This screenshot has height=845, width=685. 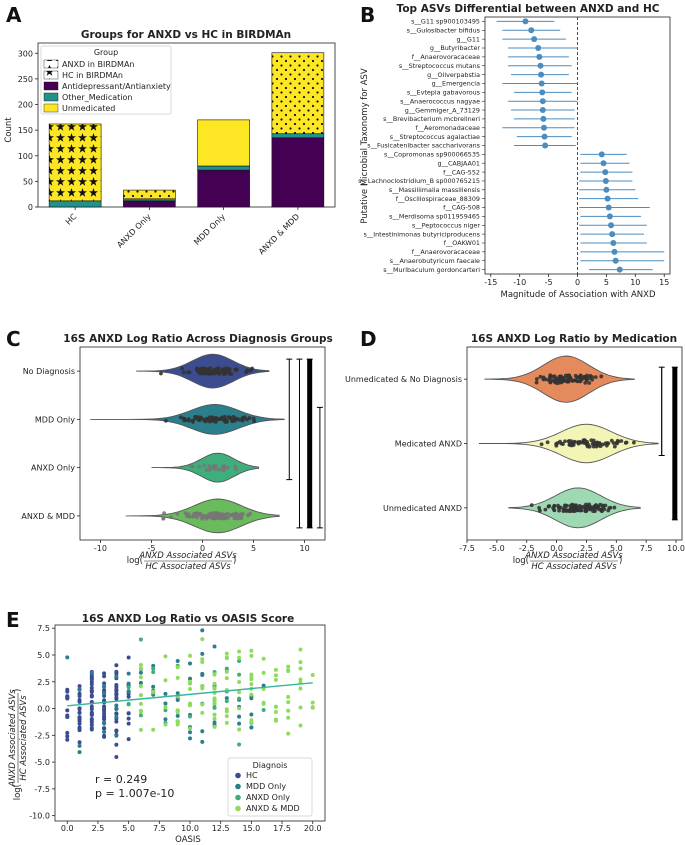 I want to click on chart-e-xtick-label: 10.0, so click(x=190, y=828).